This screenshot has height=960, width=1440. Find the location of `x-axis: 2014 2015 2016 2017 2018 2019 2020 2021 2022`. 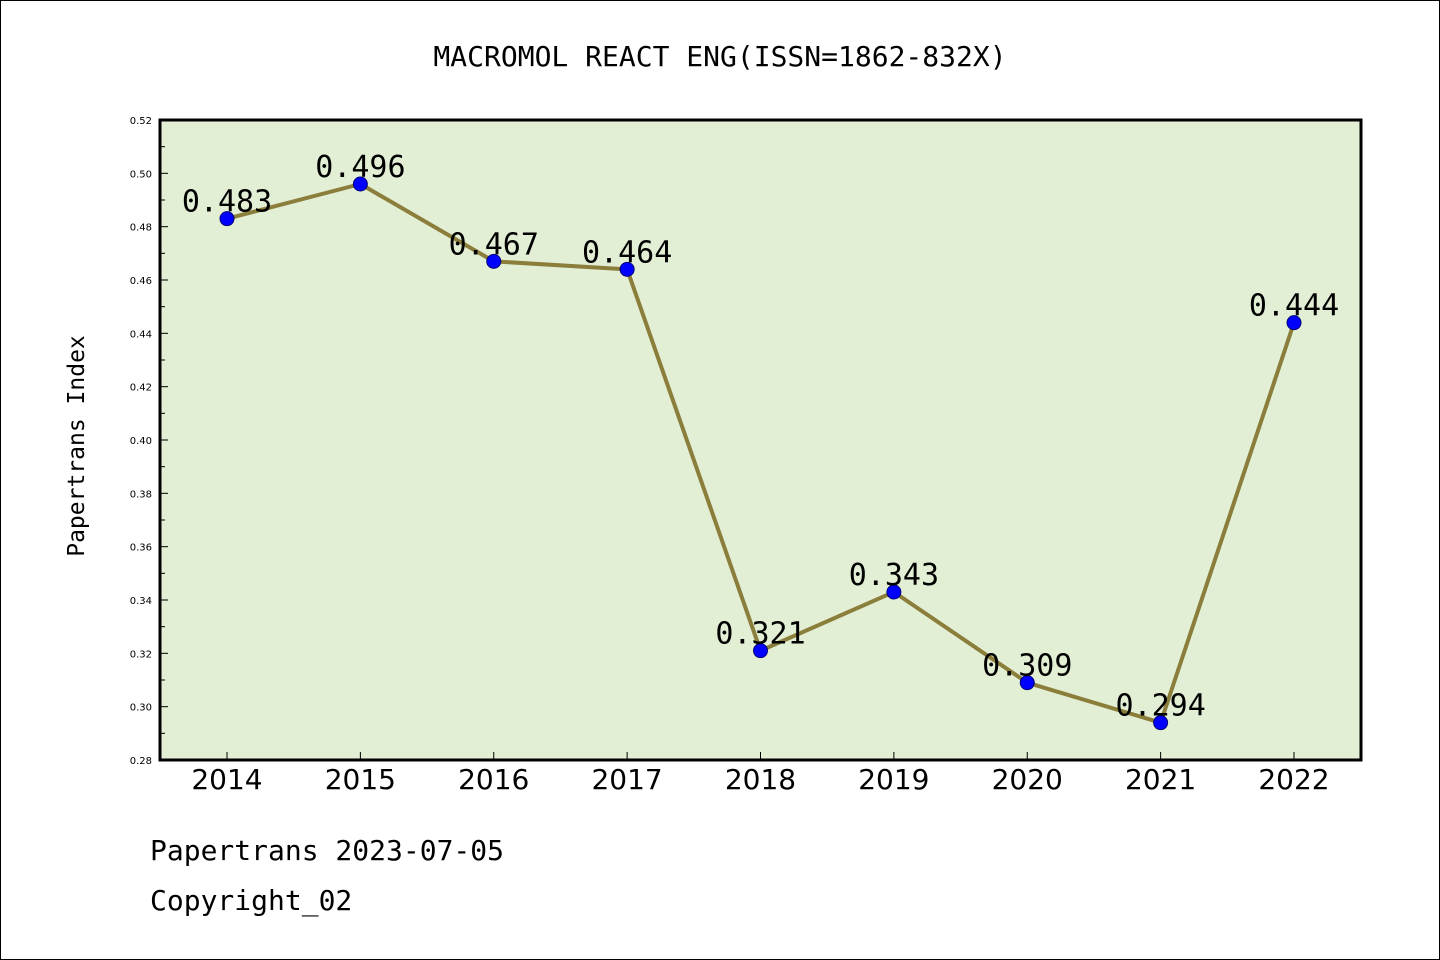

x-axis: 2014 2015 2016 2017 2018 2019 2020 2021 2022 is located at coordinates (760, 774).